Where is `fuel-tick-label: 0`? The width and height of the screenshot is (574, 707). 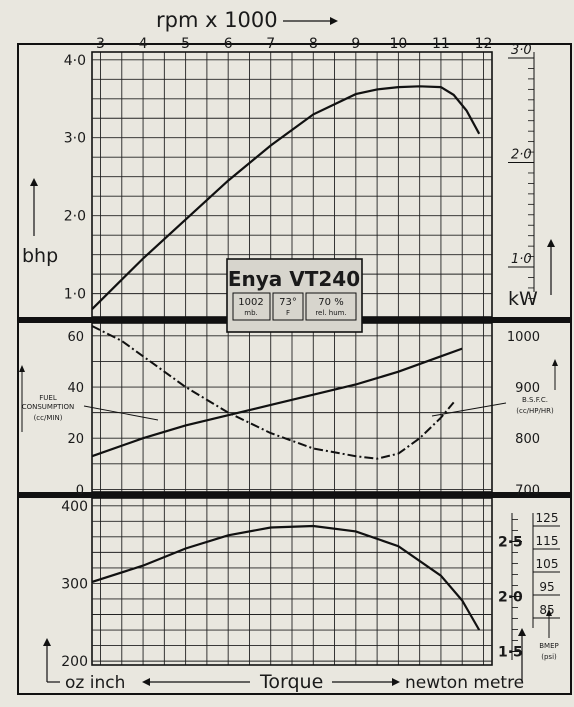
fuel-tick-label: 0 is located at coordinates (80, 490).